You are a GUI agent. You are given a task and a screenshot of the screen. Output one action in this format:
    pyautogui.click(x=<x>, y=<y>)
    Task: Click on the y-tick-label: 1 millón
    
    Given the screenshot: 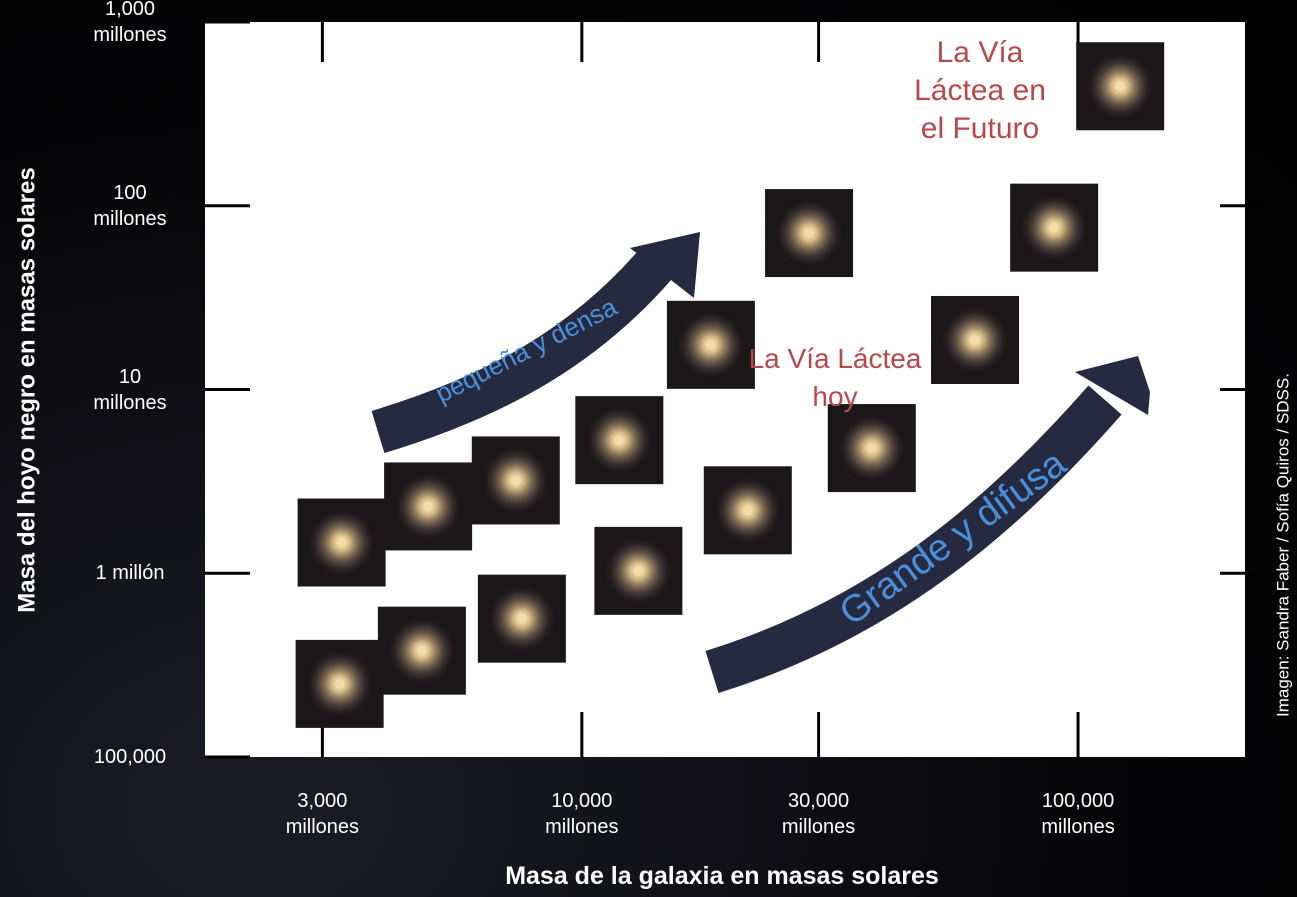 What is the action you would take?
    pyautogui.click(x=130, y=573)
    